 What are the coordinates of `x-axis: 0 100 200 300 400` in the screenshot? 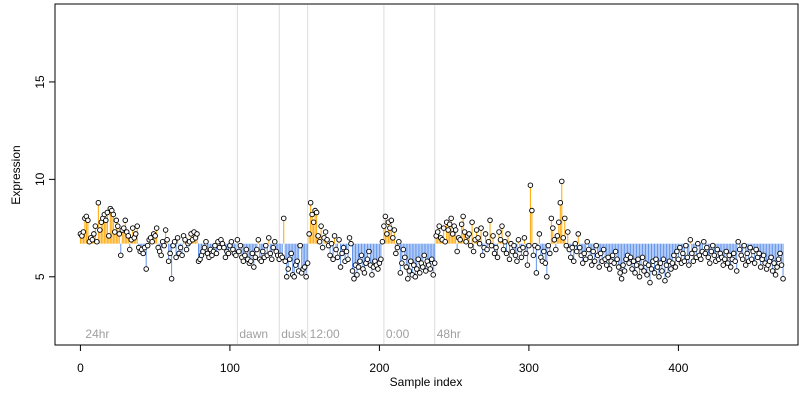 It's located at (383, 359).